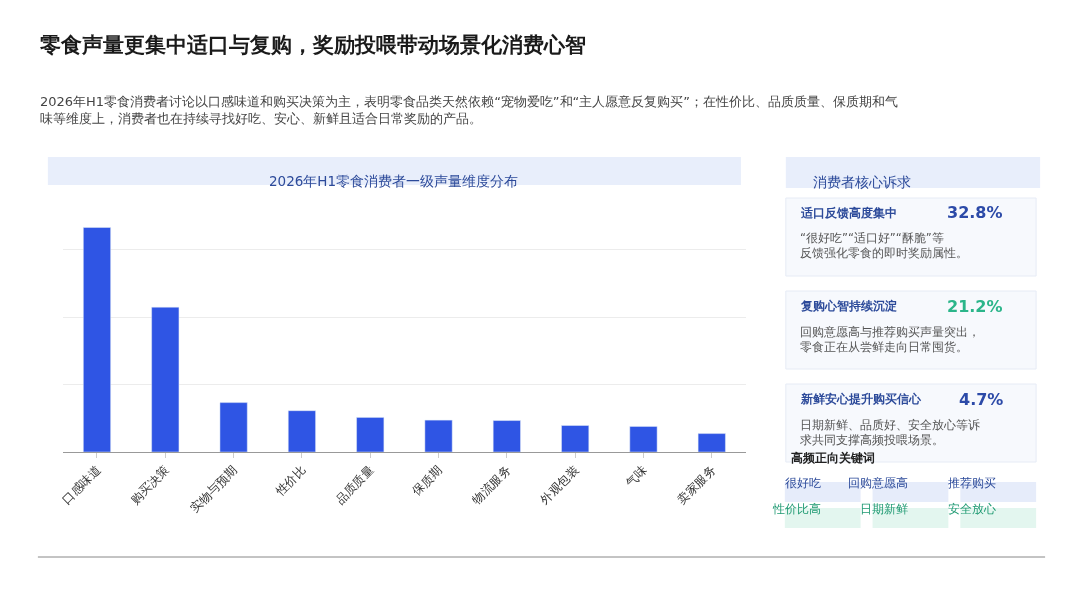 This screenshot has width=1080, height=608. What do you see at coordinates (890, 432) in the screenshot?
I see `text: 日期新鲜、品质好、安全放心等诉求共同支撑高频投喂场景。` at bounding box center [890, 432].